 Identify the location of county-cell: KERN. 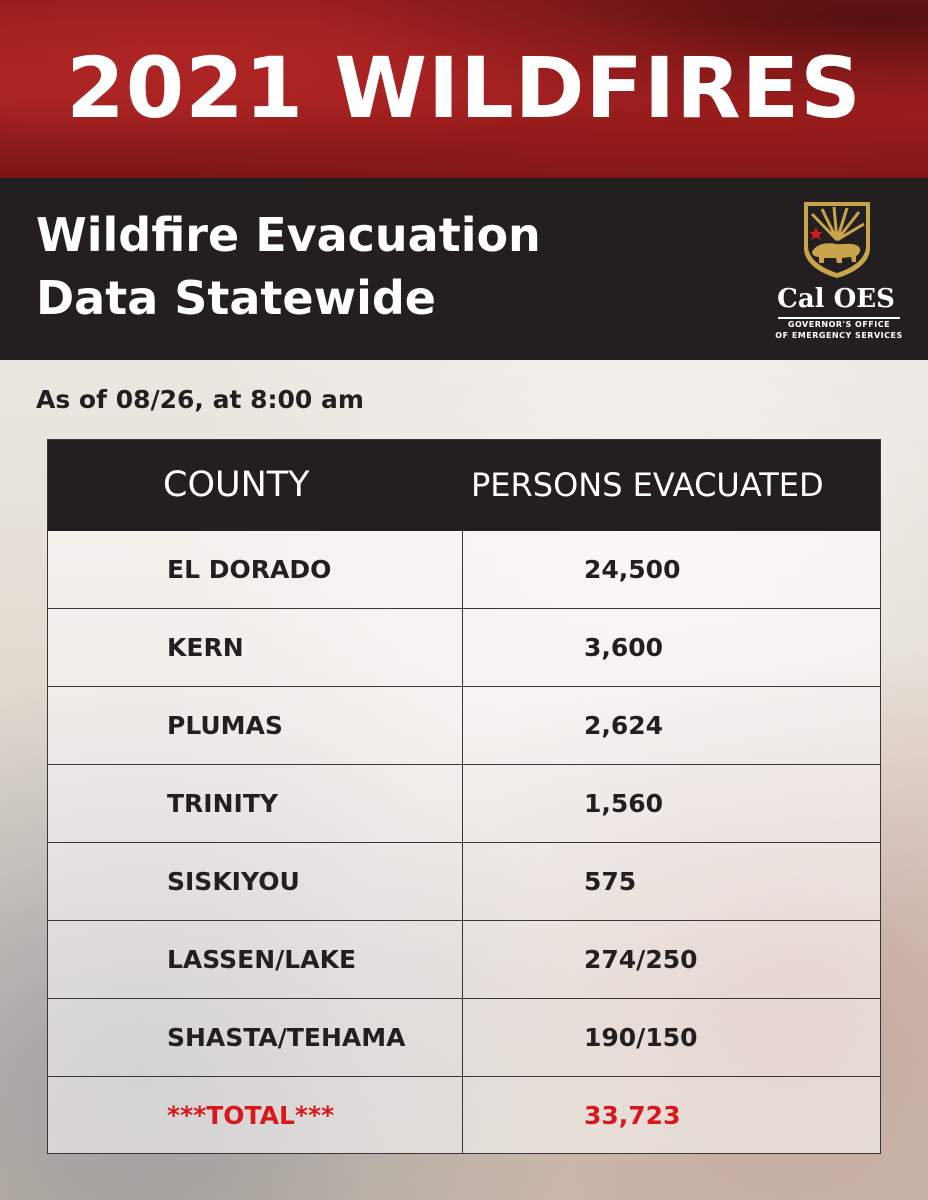
(205, 647).